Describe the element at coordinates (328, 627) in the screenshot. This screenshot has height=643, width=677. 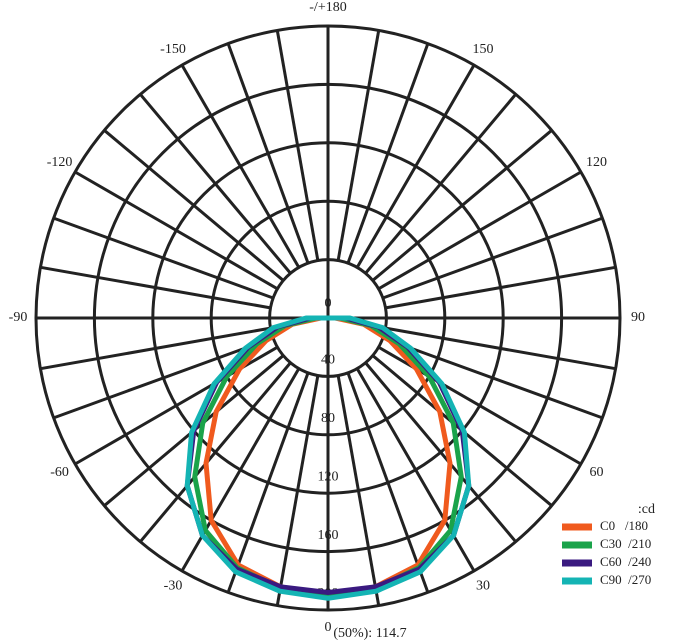
I see `angle-label: 0` at that location.